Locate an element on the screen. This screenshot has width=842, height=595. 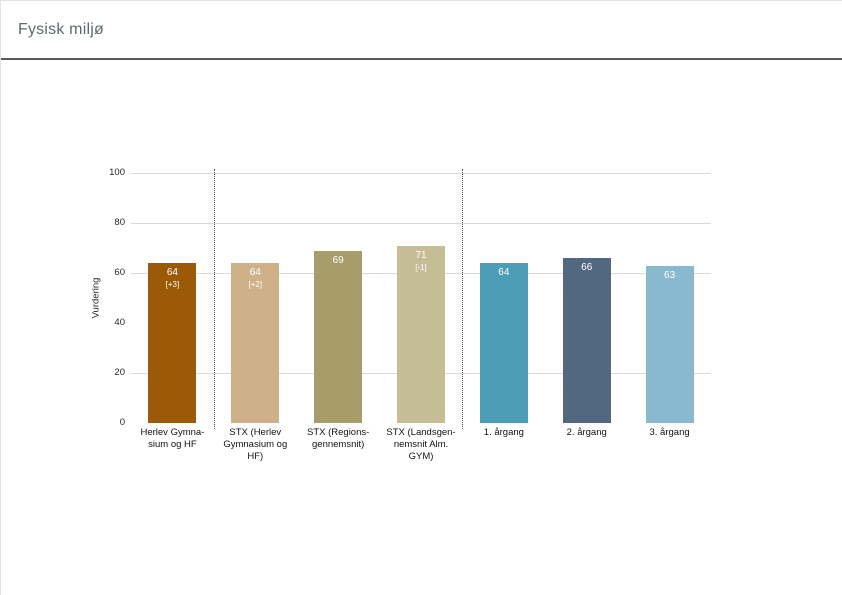
bar-slot: 64 [+2] is located at coordinates (255, 298).